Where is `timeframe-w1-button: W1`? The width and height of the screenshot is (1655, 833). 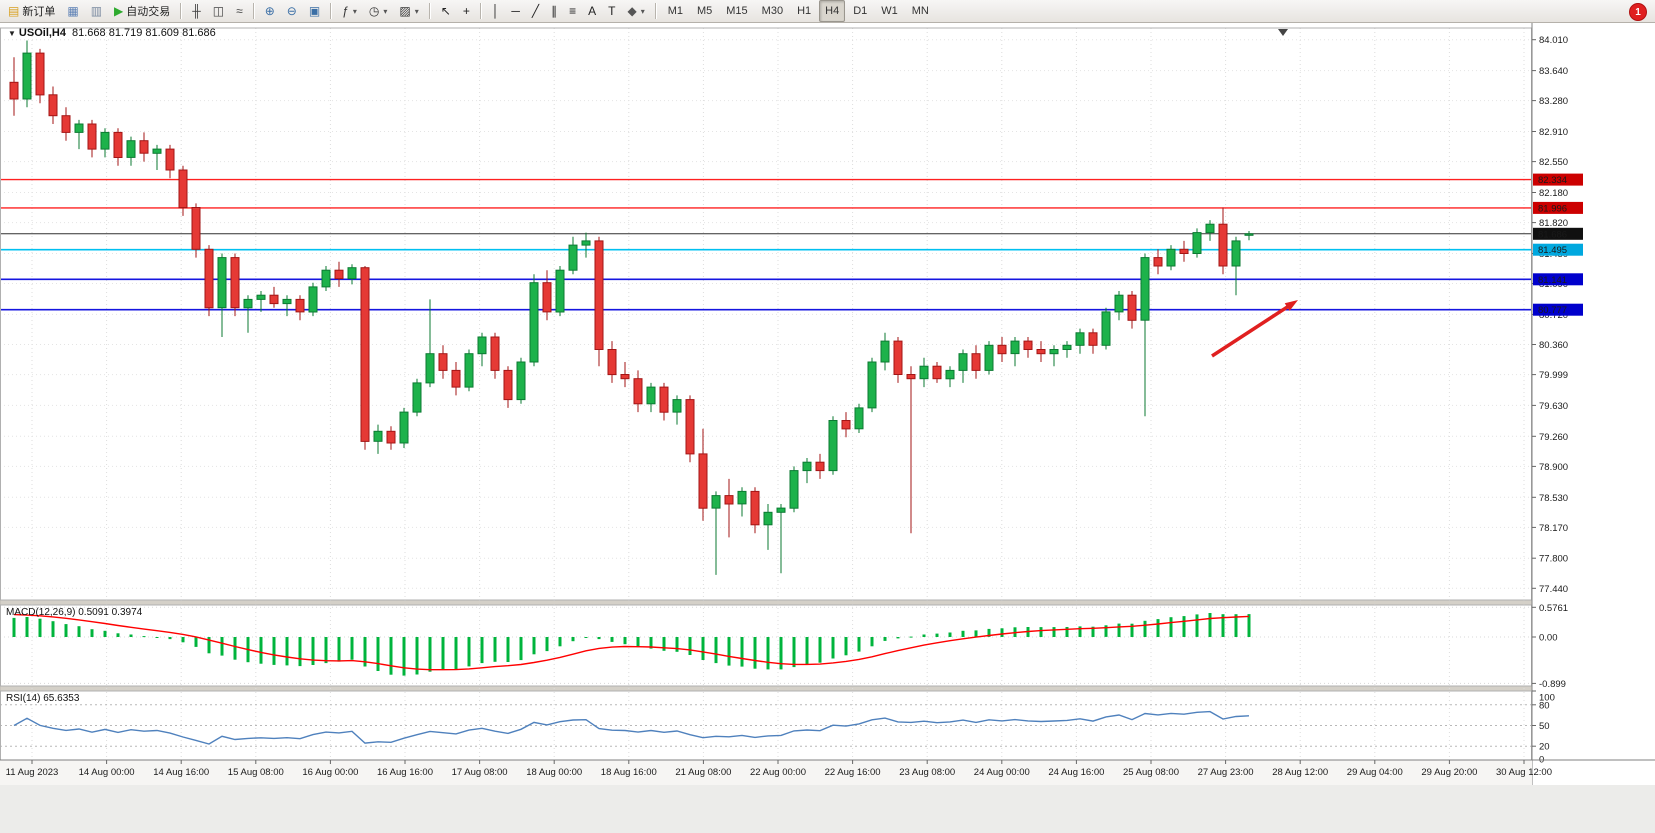
timeframe-w1-button: W1 is located at coordinates (889, 11).